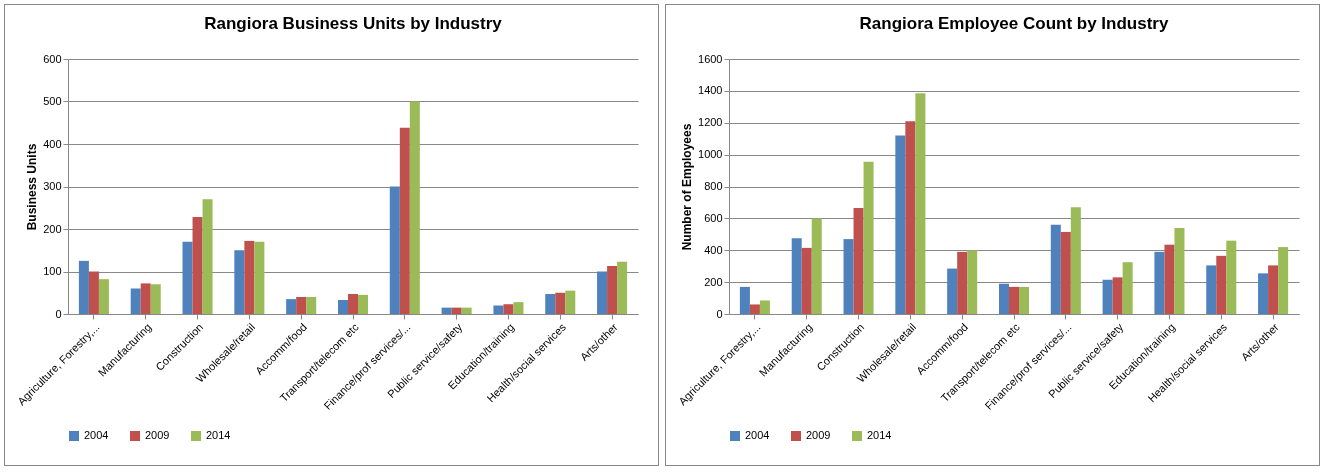  Describe the element at coordinates (687, 187) in the screenshot. I see `y-axis-title: Number of Employees` at that location.